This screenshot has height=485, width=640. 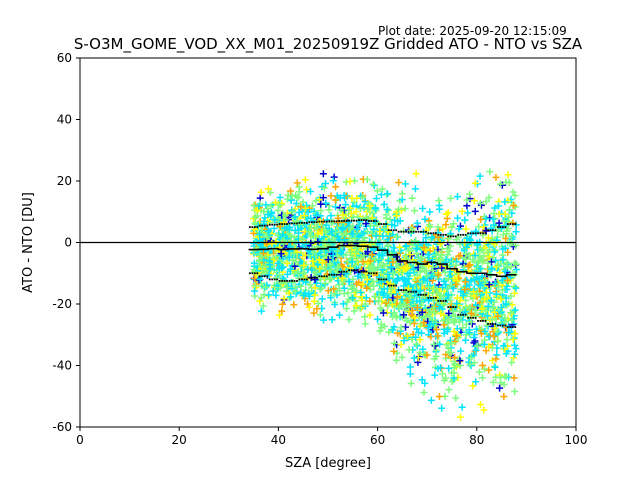 What do you see at coordinates (64, 58) in the screenshot?
I see `y-tick-label: 60` at bounding box center [64, 58].